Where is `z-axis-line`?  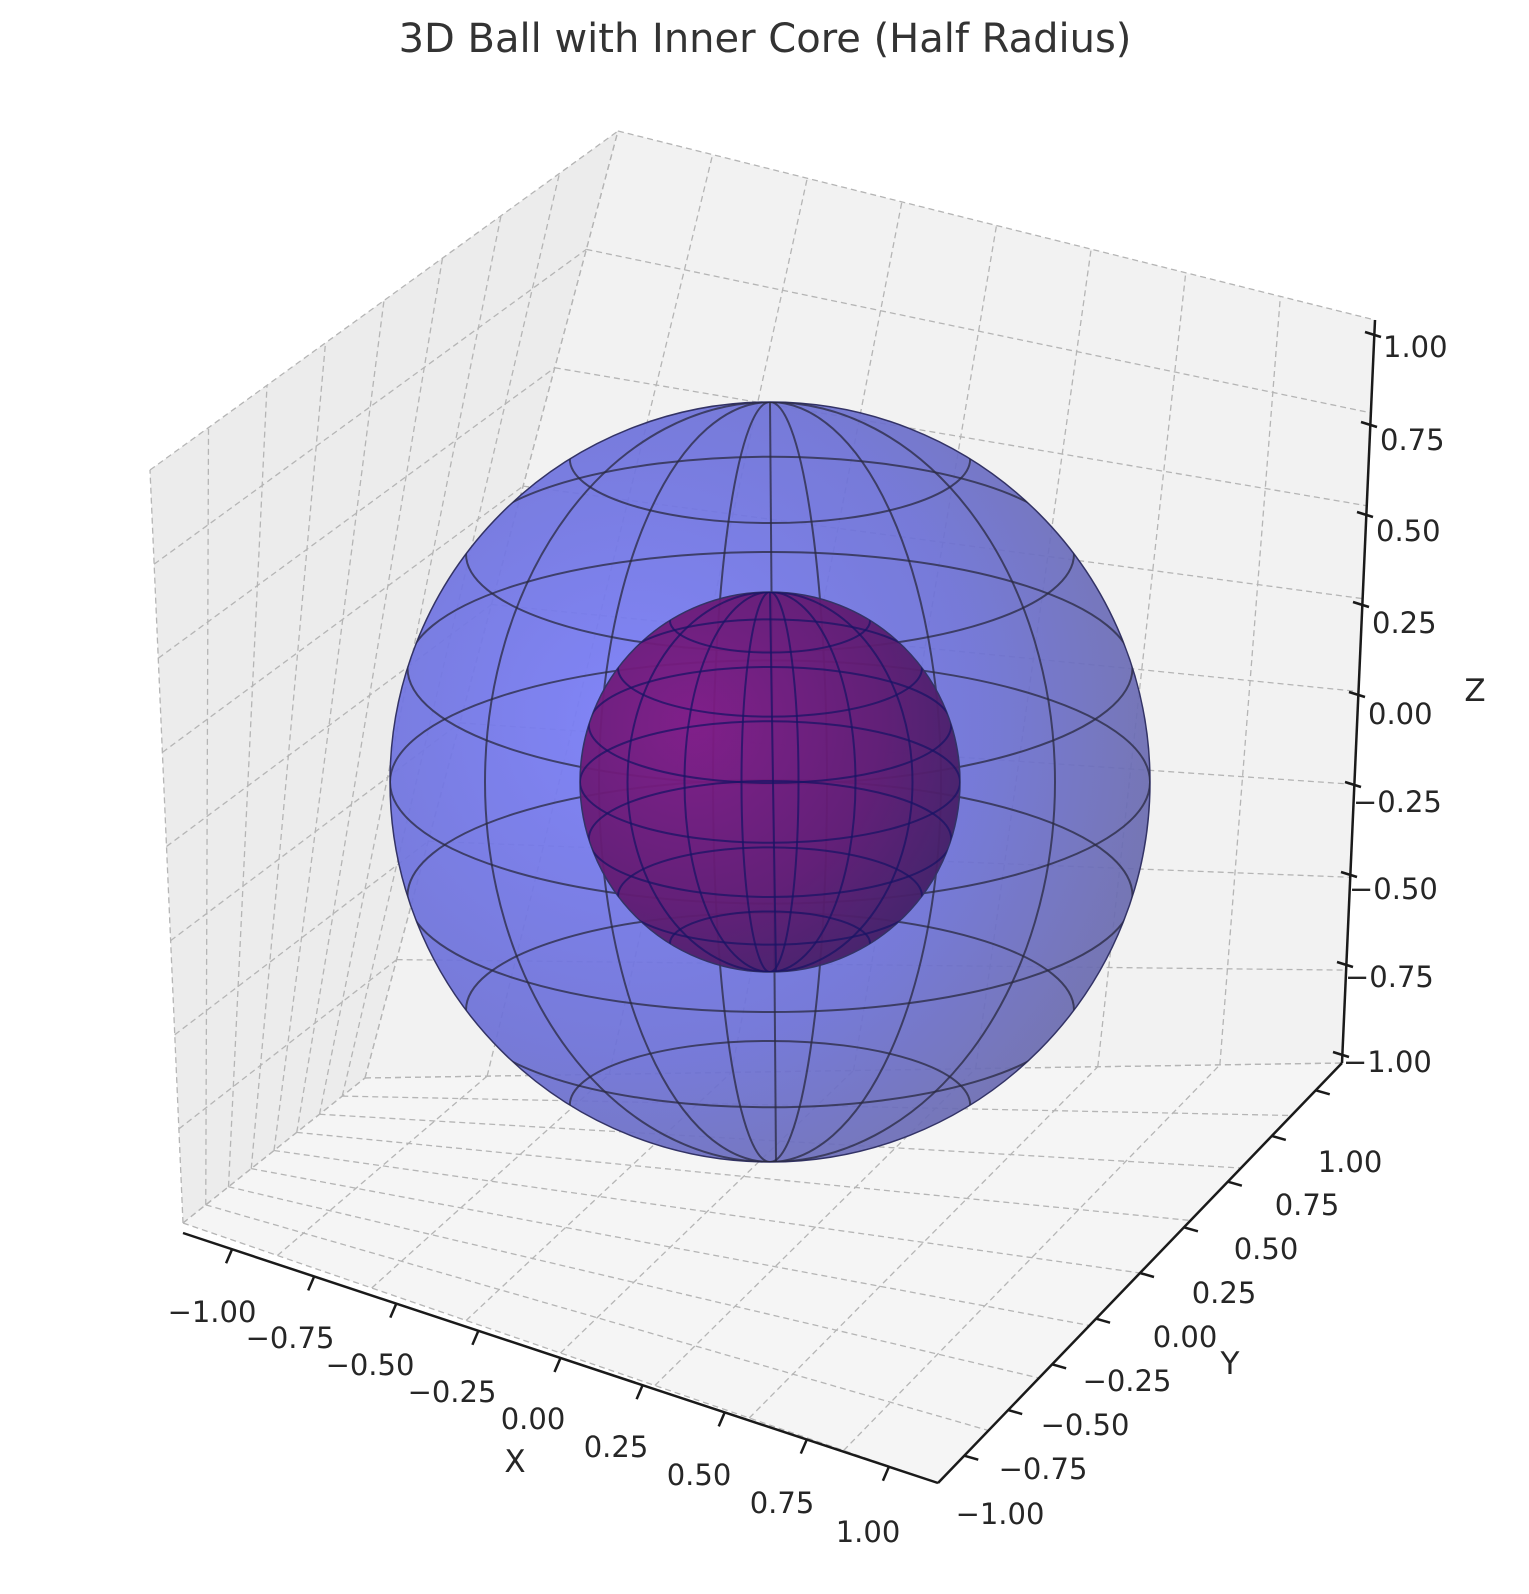 z-axis-line is located at coordinates (1358, 691).